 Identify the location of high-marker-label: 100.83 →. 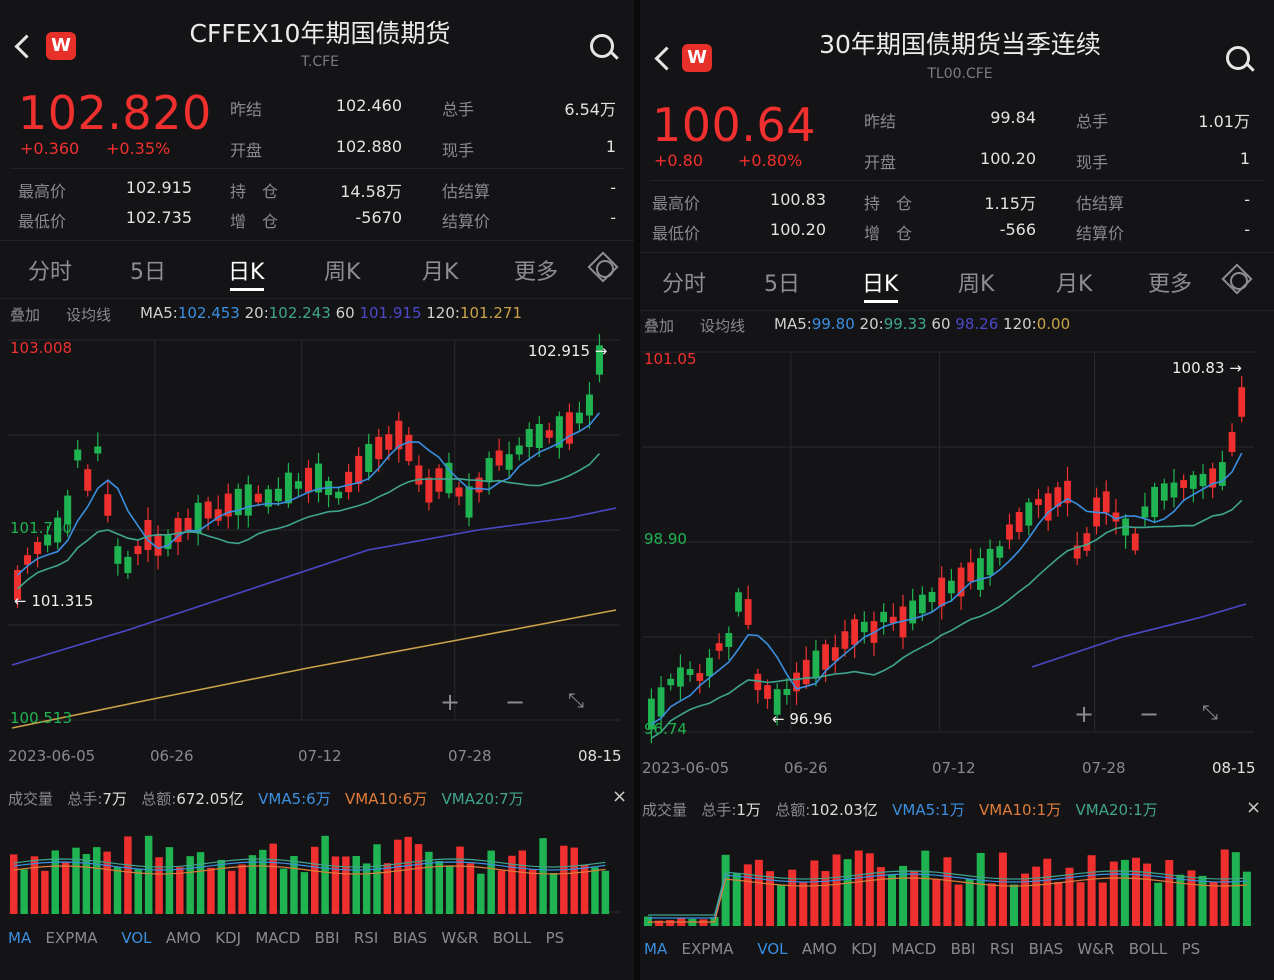
(1207, 368).